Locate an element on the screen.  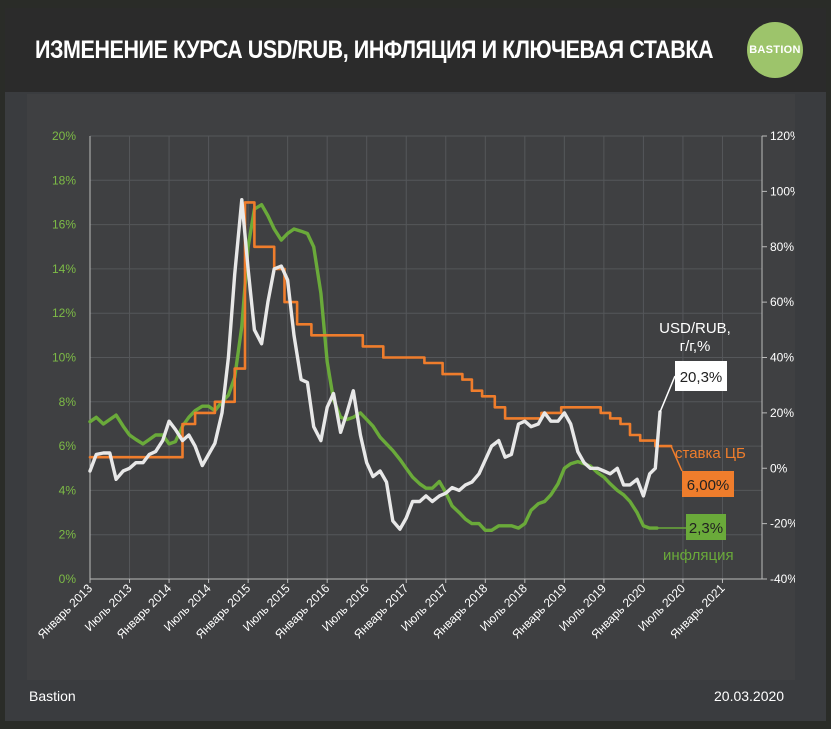
rate-value: 6,00% is located at coordinates (708, 485).